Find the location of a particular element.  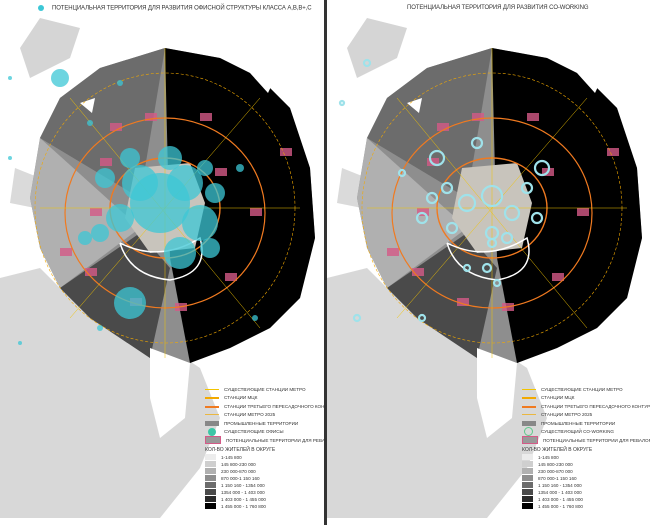

legend-item: СТАНЦИИ МЕТРО 2025 is located at coordinates (264, 415).